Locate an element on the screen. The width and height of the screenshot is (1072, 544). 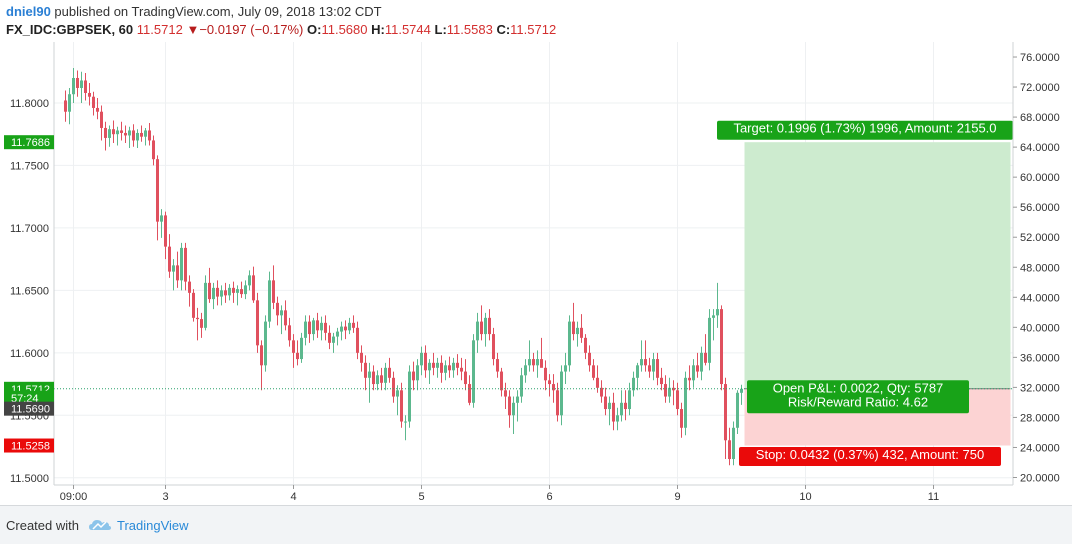
close-value: 11.5712 is located at coordinates (533, 29).